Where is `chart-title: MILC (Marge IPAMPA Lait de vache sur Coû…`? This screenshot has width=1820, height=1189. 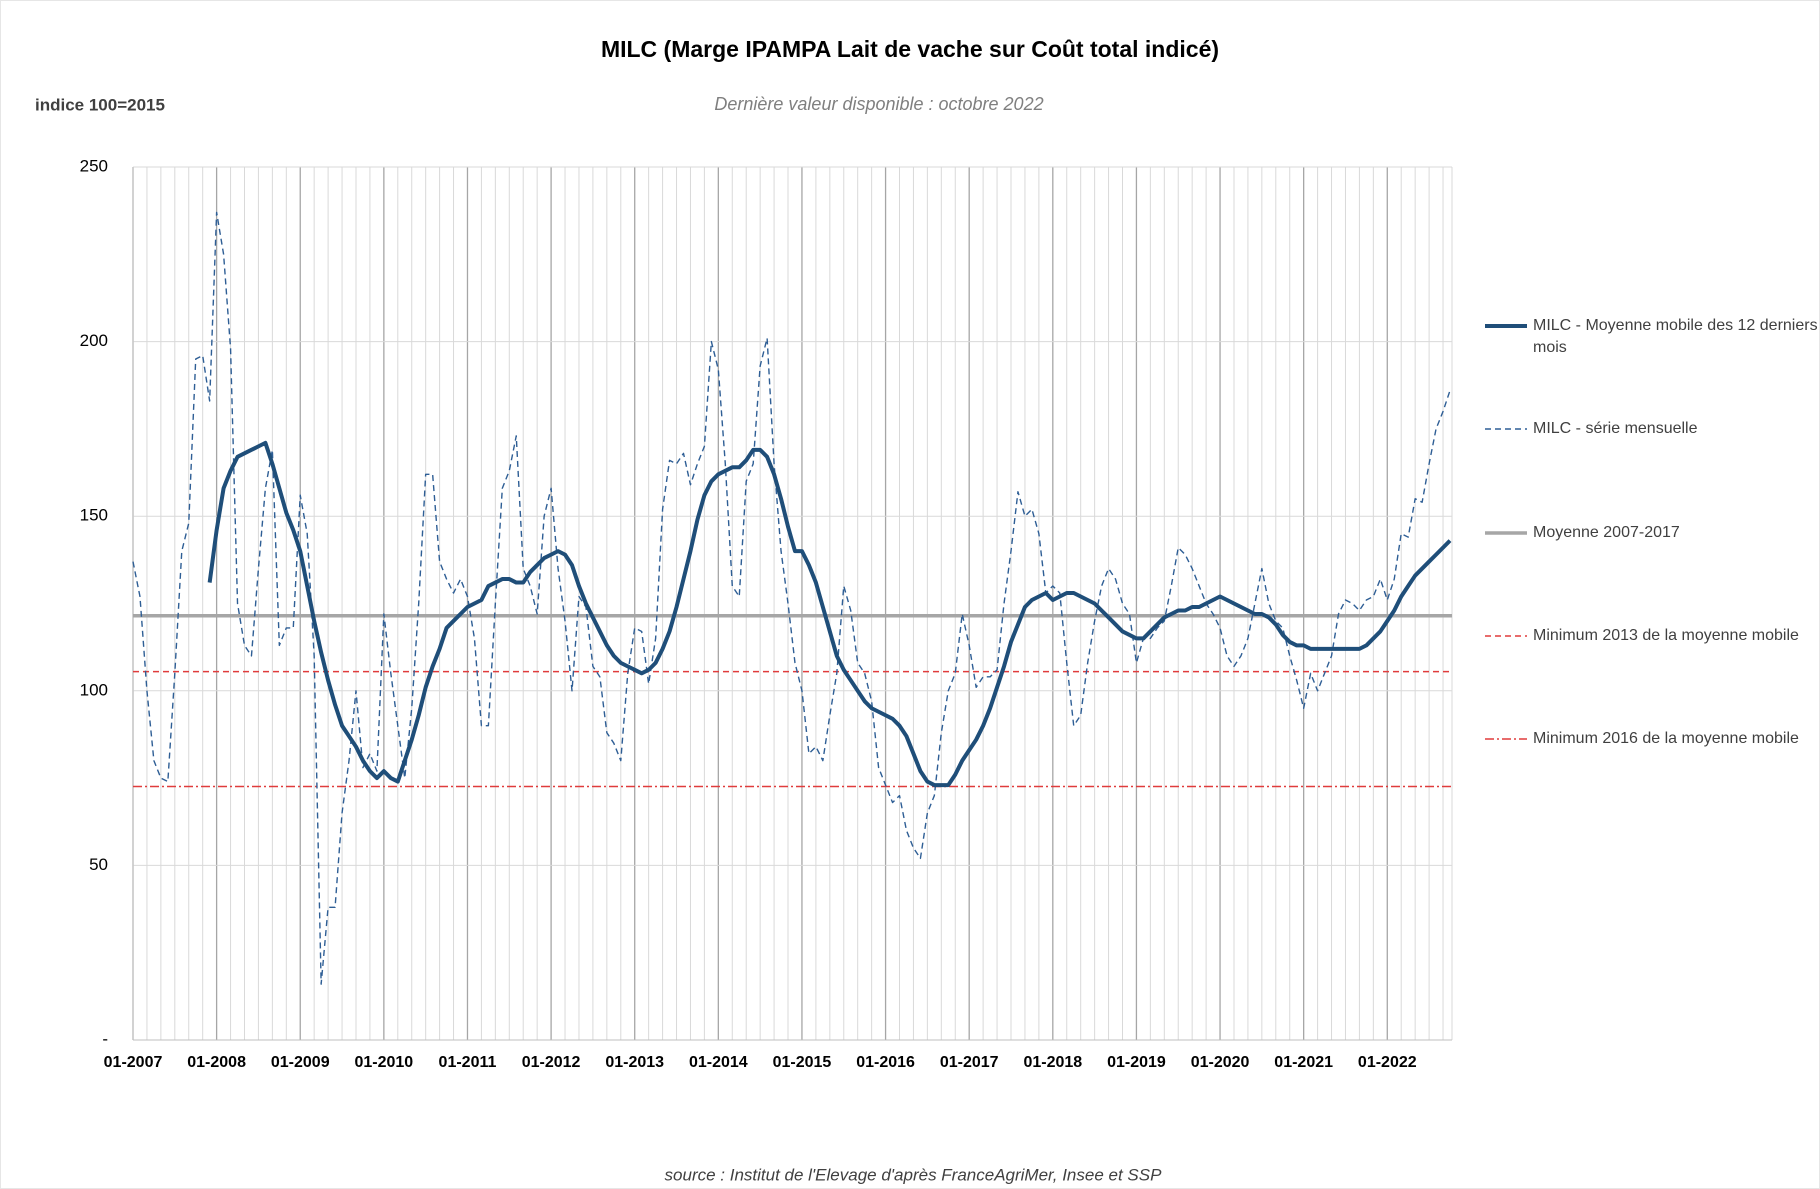 chart-title: MILC (Marge IPAMPA Lait de vache sur Coû… is located at coordinates (910, 49).